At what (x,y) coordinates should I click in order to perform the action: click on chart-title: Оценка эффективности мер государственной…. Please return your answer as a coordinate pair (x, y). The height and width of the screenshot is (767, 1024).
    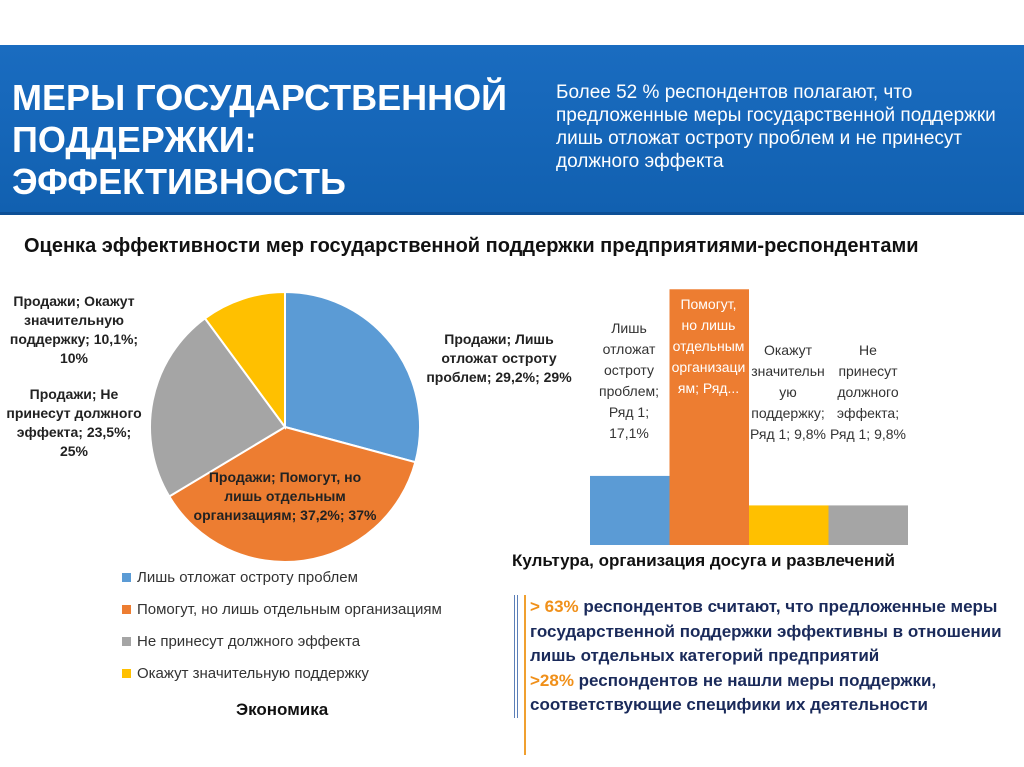
    Looking at the image, I should click on (471, 246).